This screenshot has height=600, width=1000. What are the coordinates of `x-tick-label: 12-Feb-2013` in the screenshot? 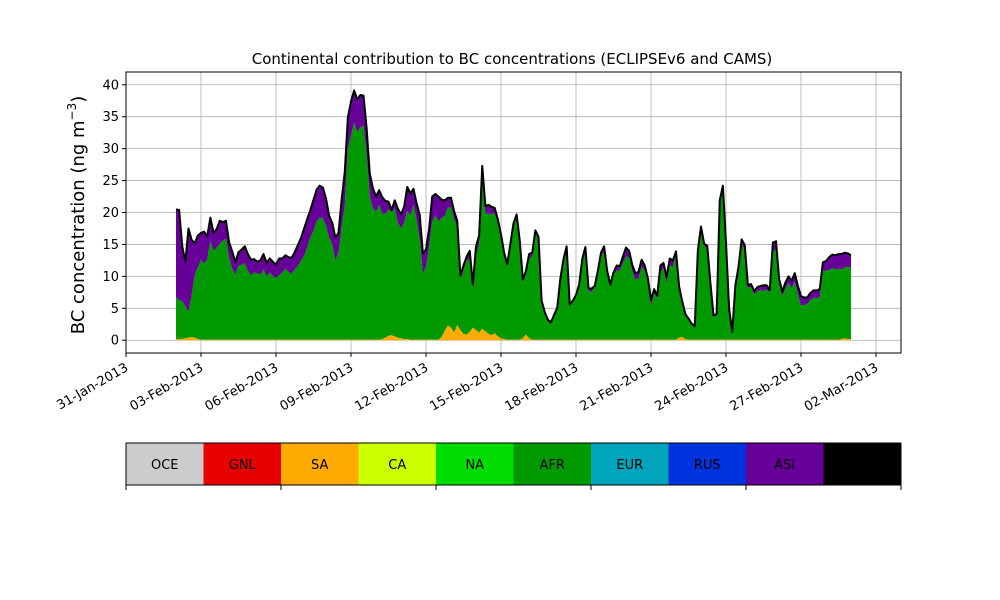 It's located at (391, 387).